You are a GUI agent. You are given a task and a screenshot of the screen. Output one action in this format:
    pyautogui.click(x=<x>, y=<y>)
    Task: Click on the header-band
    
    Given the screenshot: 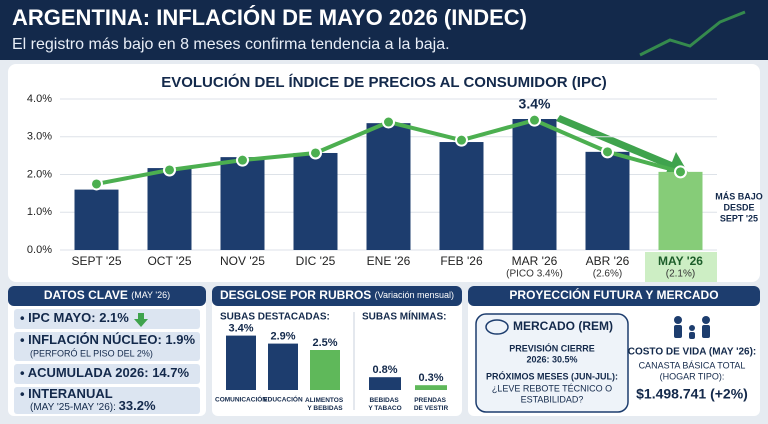 What is the action you would take?
    pyautogui.click(x=384, y=30)
    